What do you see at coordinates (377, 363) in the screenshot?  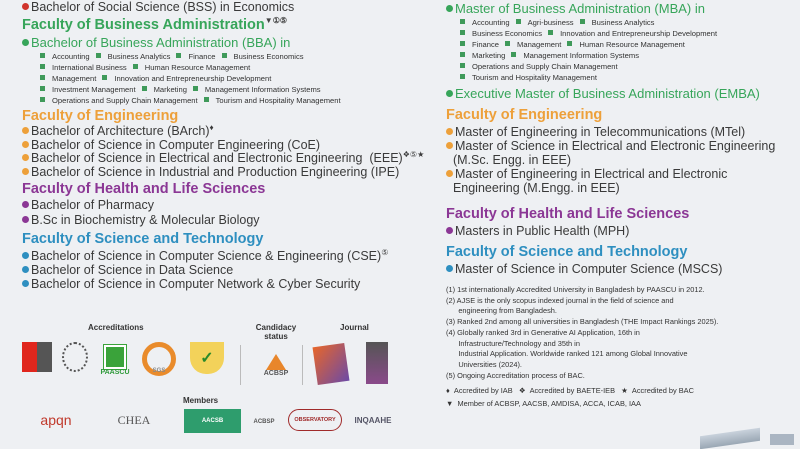 I see `journal-cover` at bounding box center [377, 363].